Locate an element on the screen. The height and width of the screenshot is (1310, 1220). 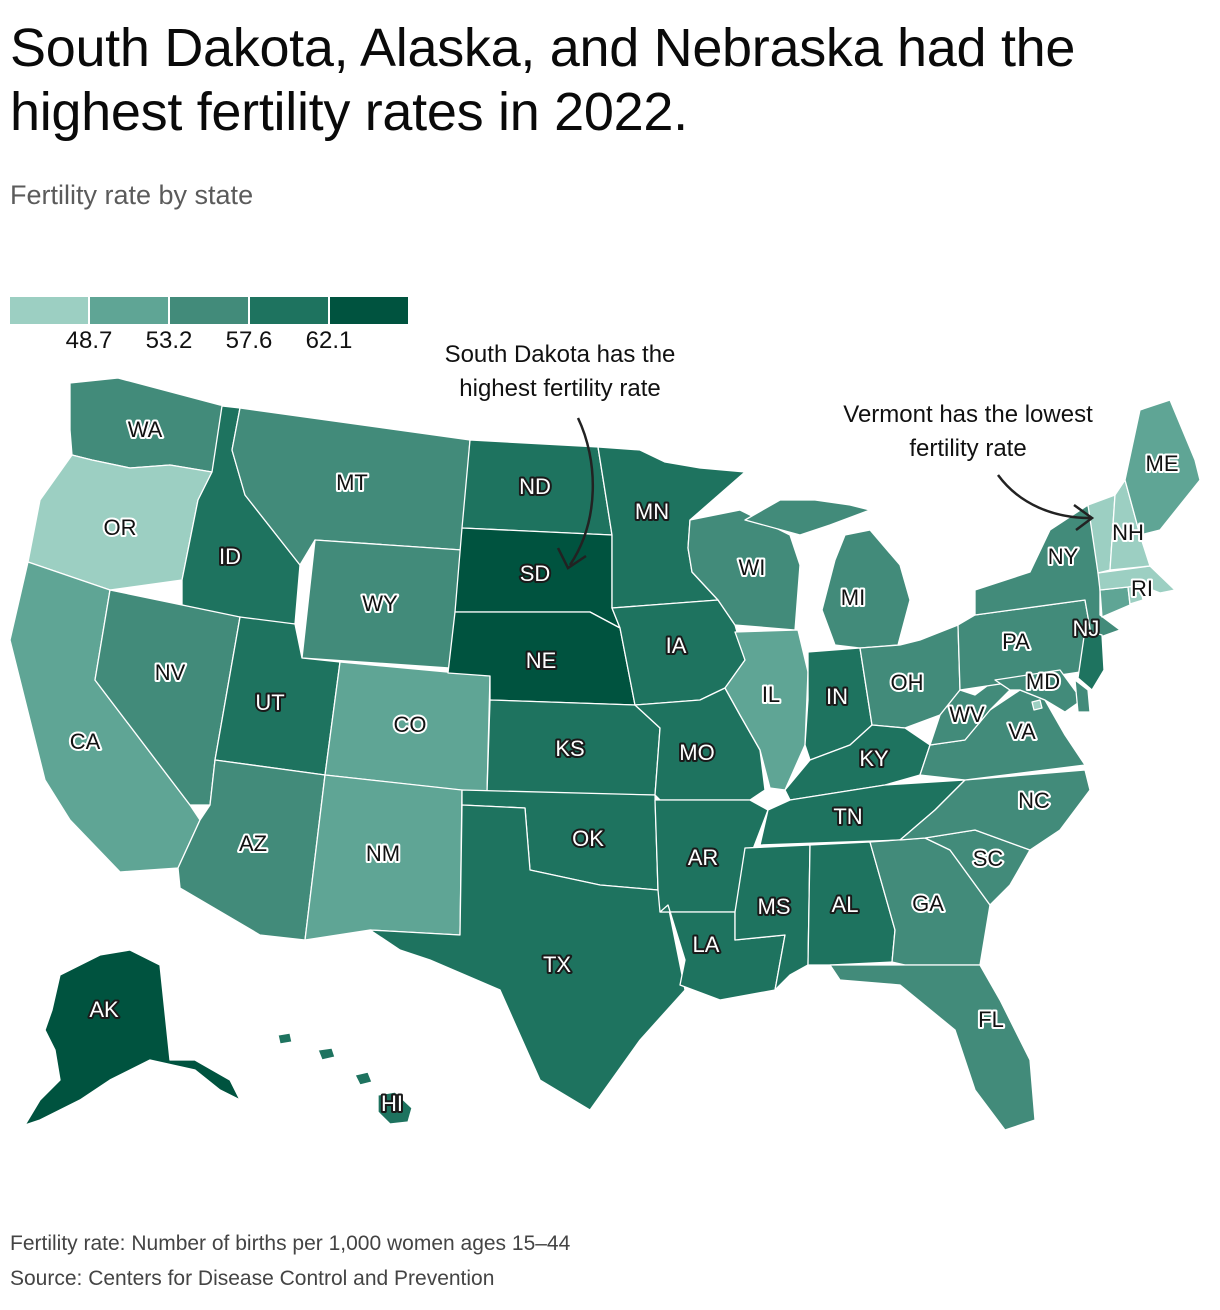
label-NE: NE is located at coordinates (541, 660).